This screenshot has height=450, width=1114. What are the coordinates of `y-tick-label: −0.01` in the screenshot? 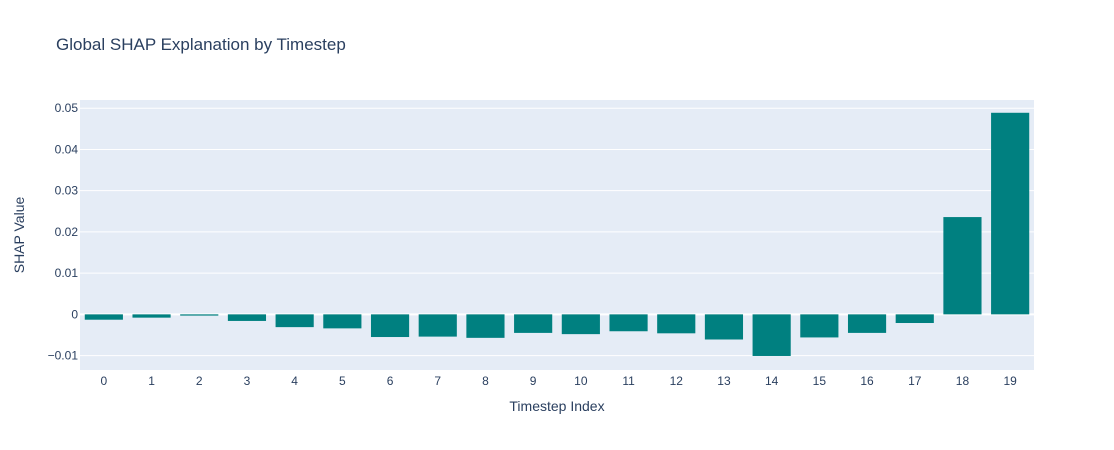 It's located at (63, 356).